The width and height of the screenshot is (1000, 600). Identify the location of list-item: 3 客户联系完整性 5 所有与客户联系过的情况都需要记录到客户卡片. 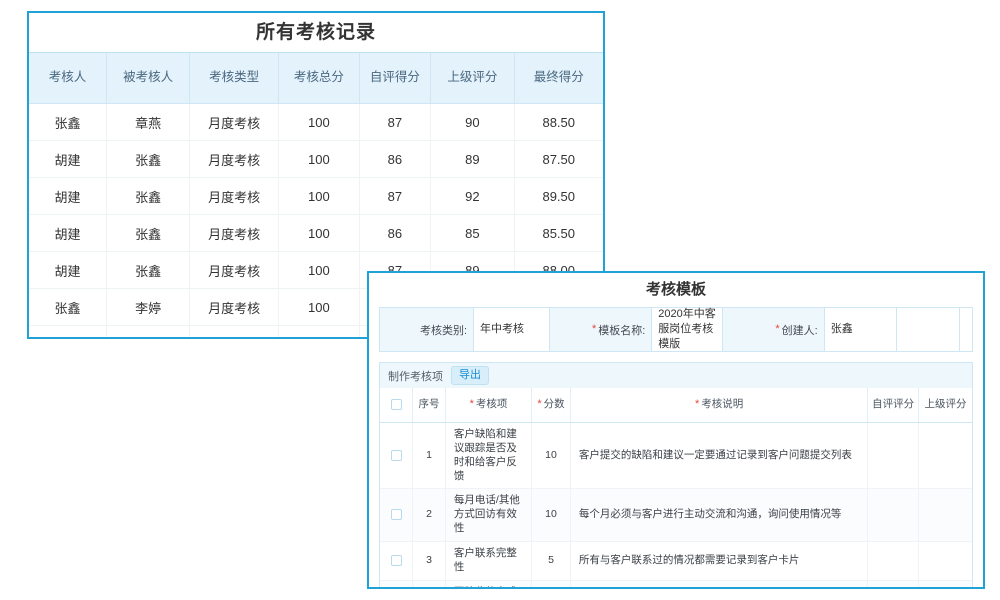
(676, 561).